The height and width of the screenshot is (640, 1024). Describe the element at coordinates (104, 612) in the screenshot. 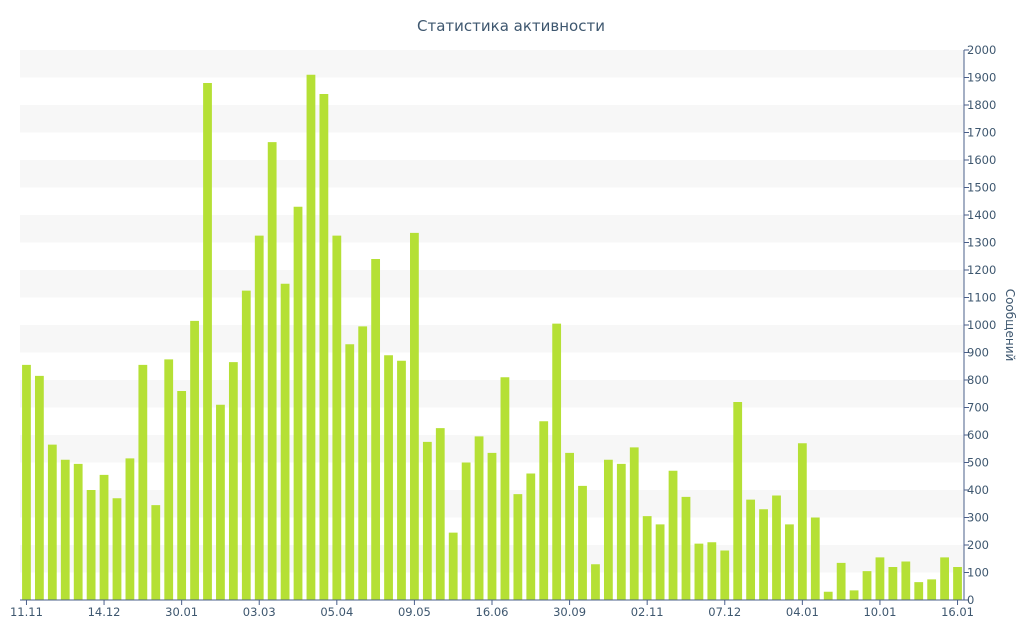

I see `x-tick-label: 14.12` at that location.